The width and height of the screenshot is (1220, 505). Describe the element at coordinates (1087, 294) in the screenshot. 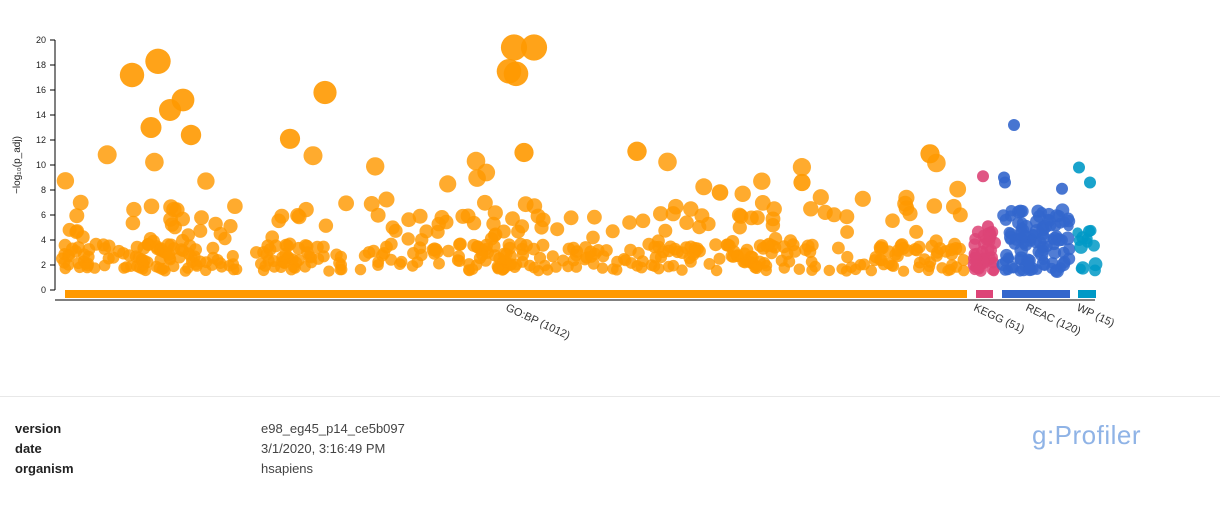

I see `source-bar-wp` at that location.